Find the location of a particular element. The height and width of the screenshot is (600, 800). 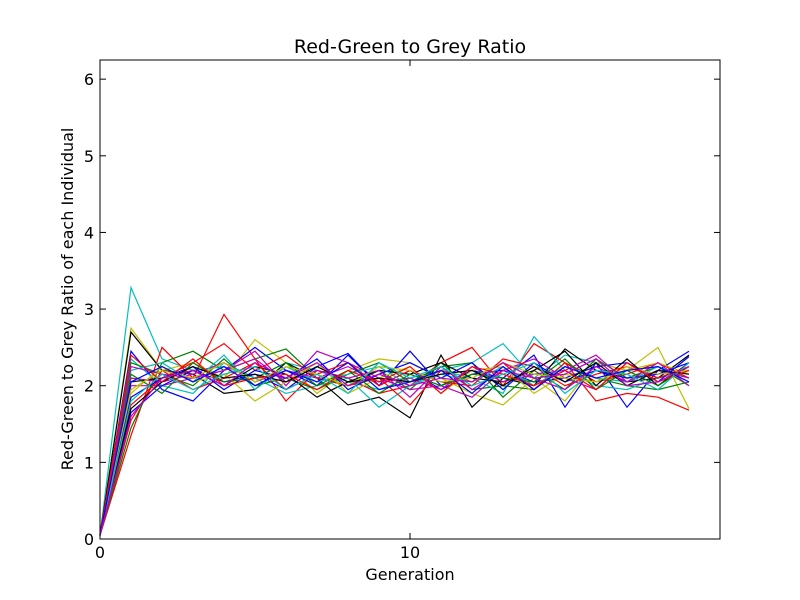

x-axis-label: Generation is located at coordinates (409, 574).